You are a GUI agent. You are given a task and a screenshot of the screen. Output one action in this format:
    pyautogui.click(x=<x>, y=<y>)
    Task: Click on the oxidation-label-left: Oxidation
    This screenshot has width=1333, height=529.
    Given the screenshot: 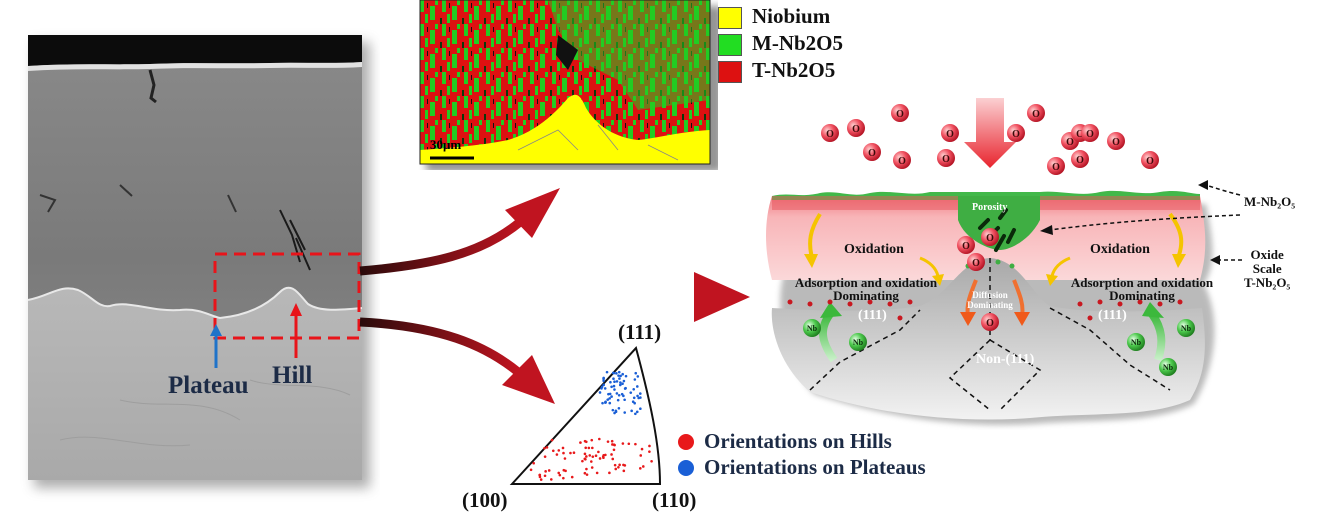 What is the action you would take?
    pyautogui.click(x=874, y=249)
    